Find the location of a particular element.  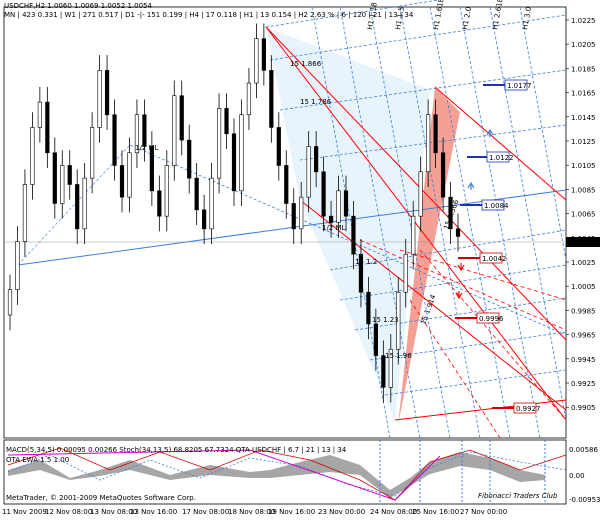

price-tag-red-1: 1.0042 is located at coordinates (494, 259).